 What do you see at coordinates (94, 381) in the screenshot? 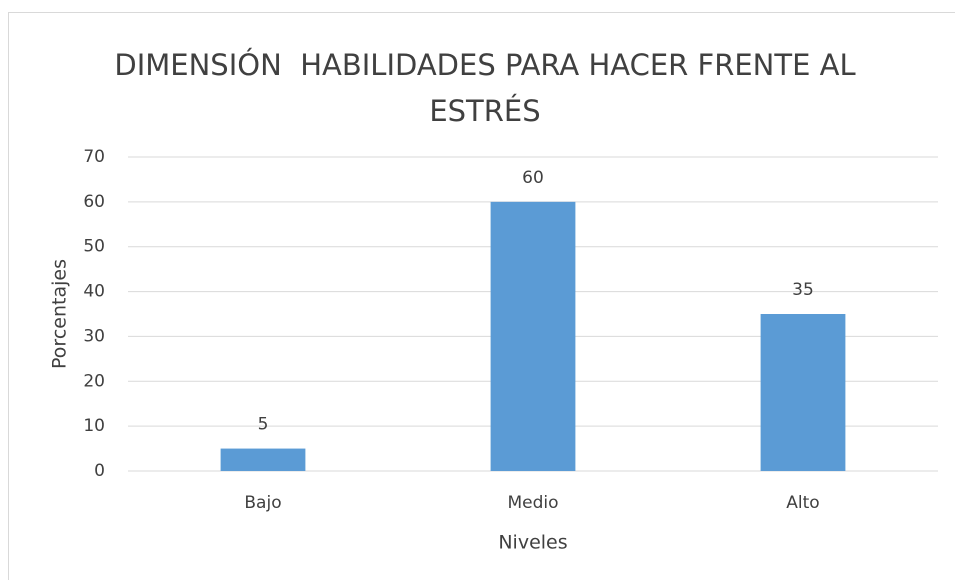
I see `y-tick-label: 20` at bounding box center [94, 381].